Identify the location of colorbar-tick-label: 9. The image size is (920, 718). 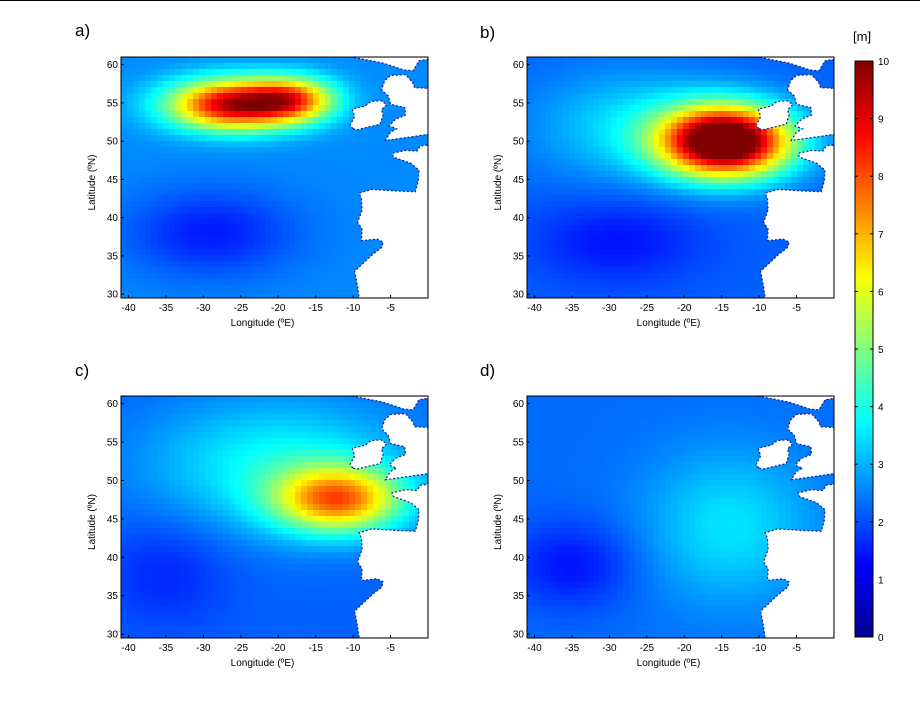
(881, 120).